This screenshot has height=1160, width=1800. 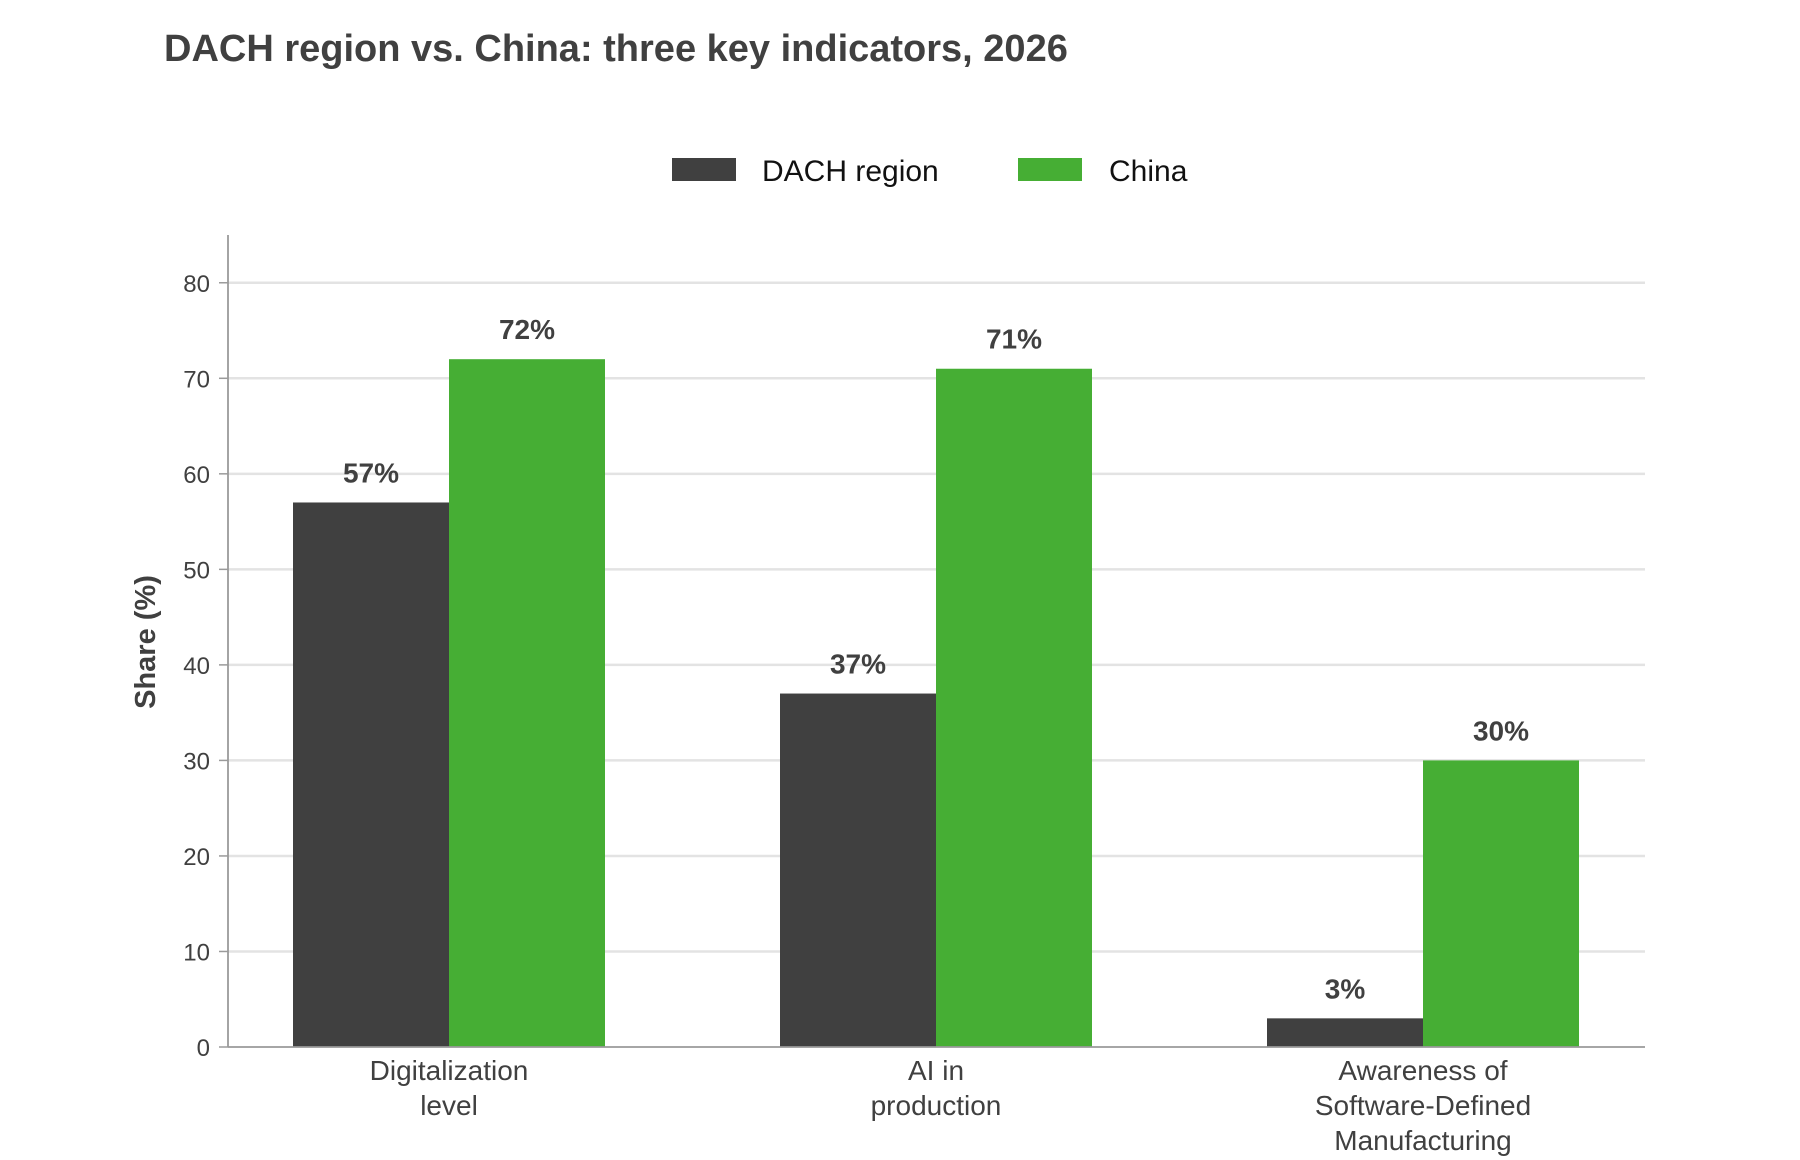 What do you see at coordinates (1422, 1070) in the screenshot?
I see `x-category-line: Awareness of` at bounding box center [1422, 1070].